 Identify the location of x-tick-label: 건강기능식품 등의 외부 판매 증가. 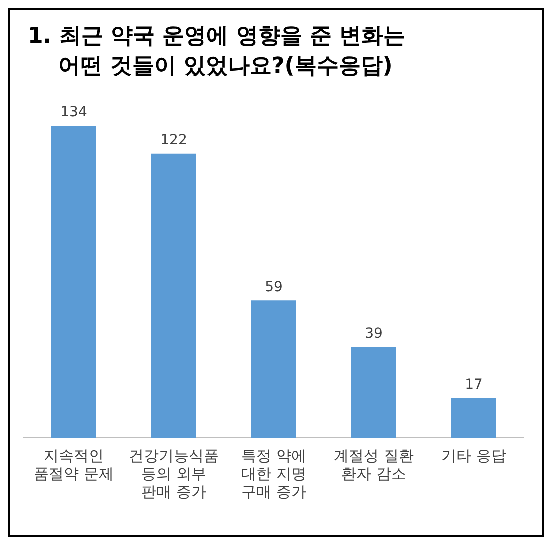
(174, 473).